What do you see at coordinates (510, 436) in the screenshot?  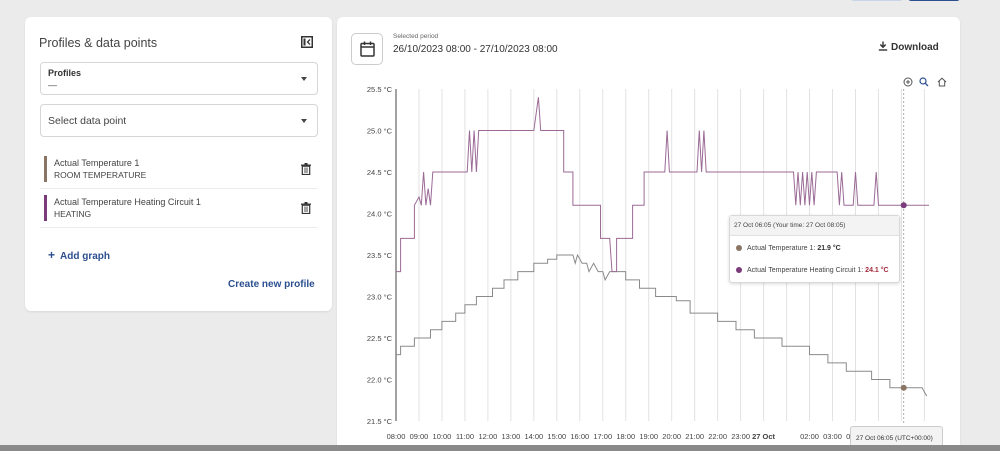 I see `x-tick-label: 13:00` at bounding box center [510, 436].